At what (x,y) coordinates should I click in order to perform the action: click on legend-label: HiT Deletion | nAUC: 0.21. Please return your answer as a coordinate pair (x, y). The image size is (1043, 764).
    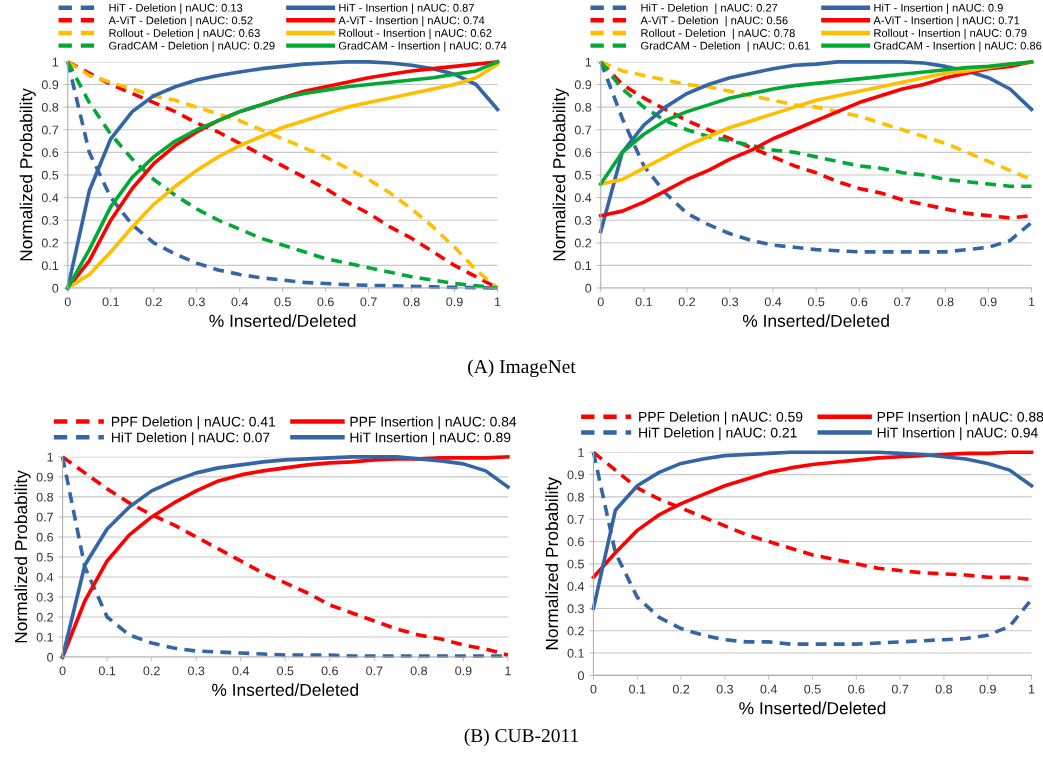
    Looking at the image, I should click on (718, 434).